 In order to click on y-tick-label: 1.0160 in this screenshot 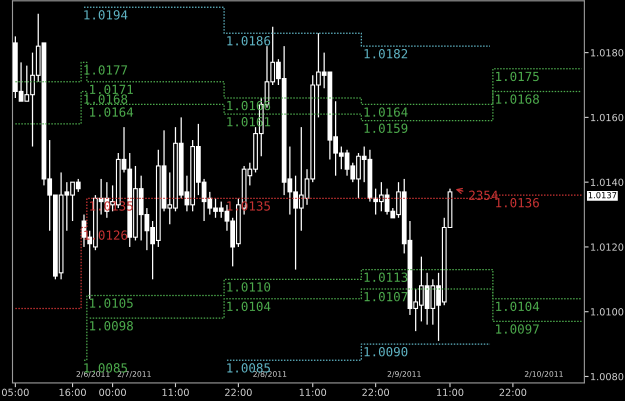, I will do `click(607, 118)`.